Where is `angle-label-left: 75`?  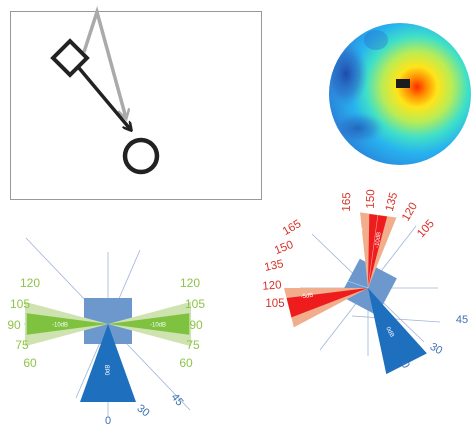
angle-label-left: 75 is located at coordinates (22, 345).